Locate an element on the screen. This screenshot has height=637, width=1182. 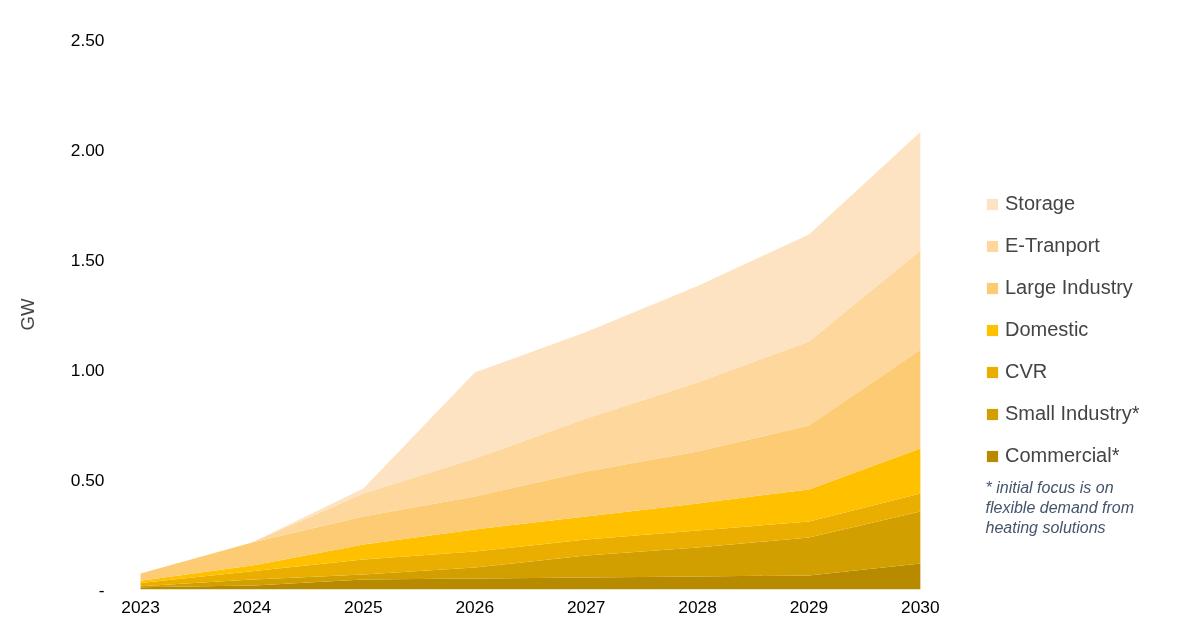
x-tick-label: 2024 is located at coordinates (252, 606).